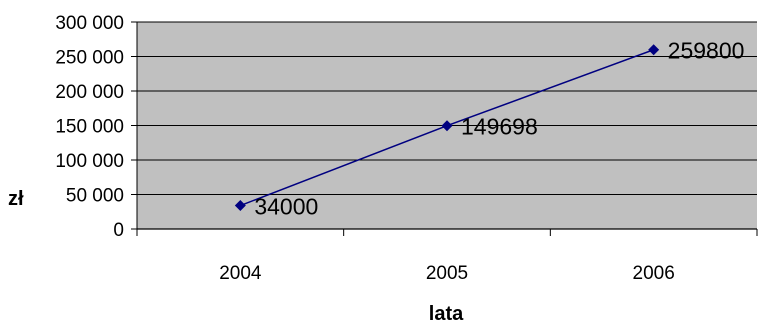  Describe the element at coordinates (89, 23) in the screenshot. I see `y-tick-label: 300 000` at that location.